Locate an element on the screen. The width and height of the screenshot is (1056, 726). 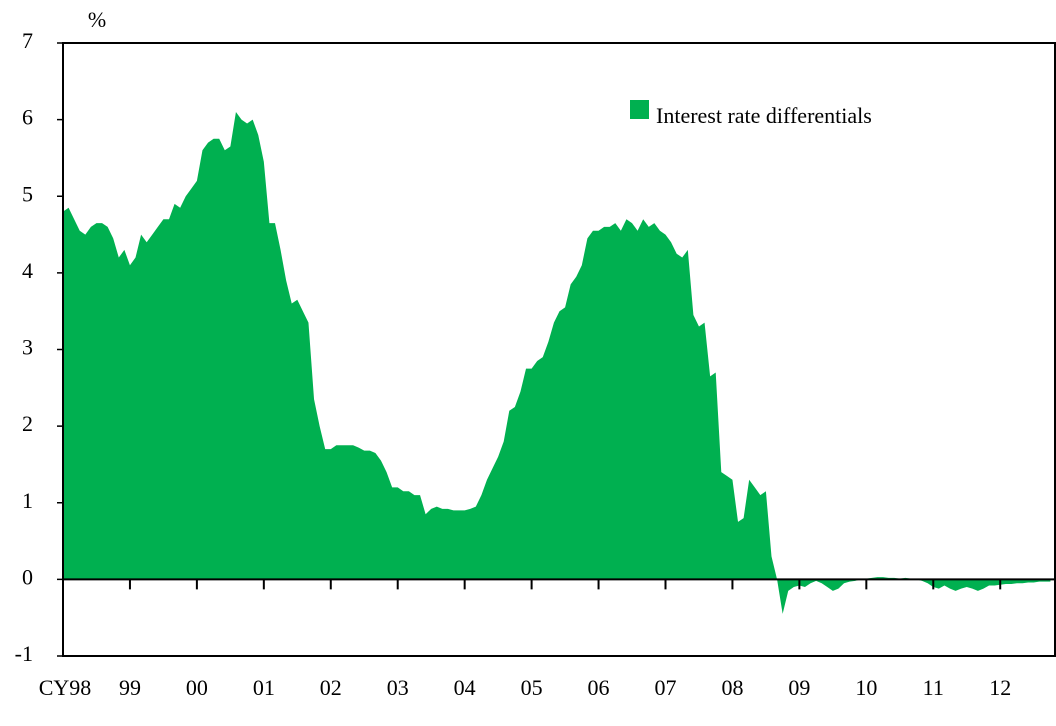
x-tick-label: 03 is located at coordinates (398, 687).